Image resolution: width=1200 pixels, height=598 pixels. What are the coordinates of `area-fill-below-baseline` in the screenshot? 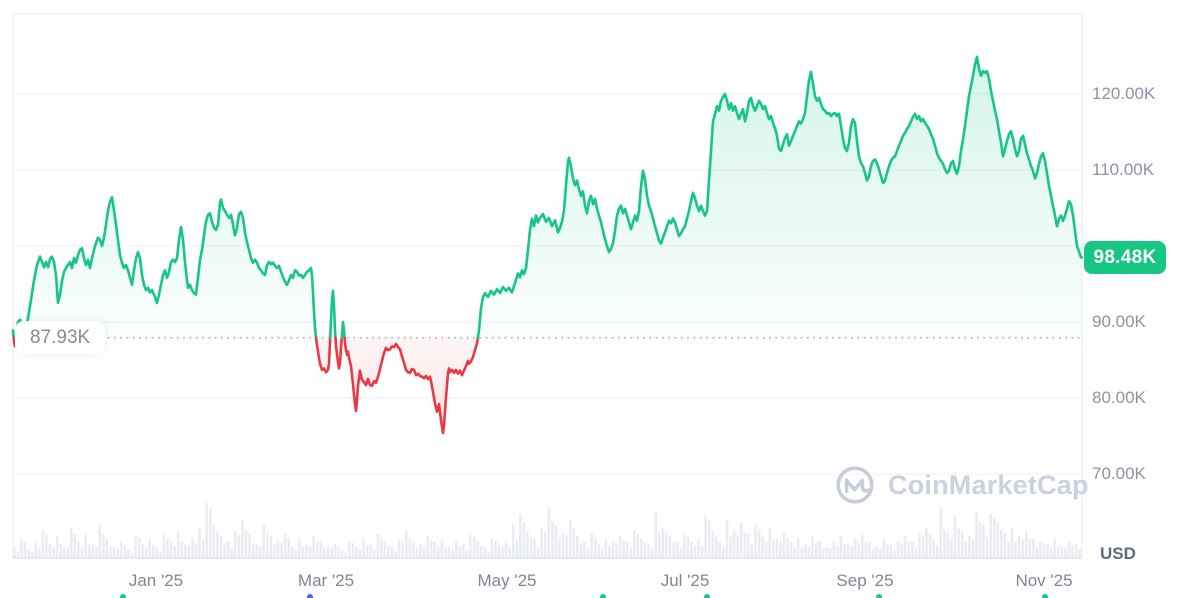 It's located at (323, 355).